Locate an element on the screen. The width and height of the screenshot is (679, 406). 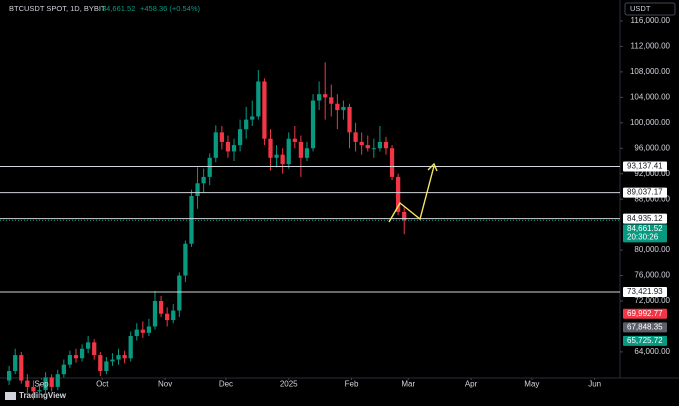
level-label: 89,037.17 is located at coordinates (645, 192).